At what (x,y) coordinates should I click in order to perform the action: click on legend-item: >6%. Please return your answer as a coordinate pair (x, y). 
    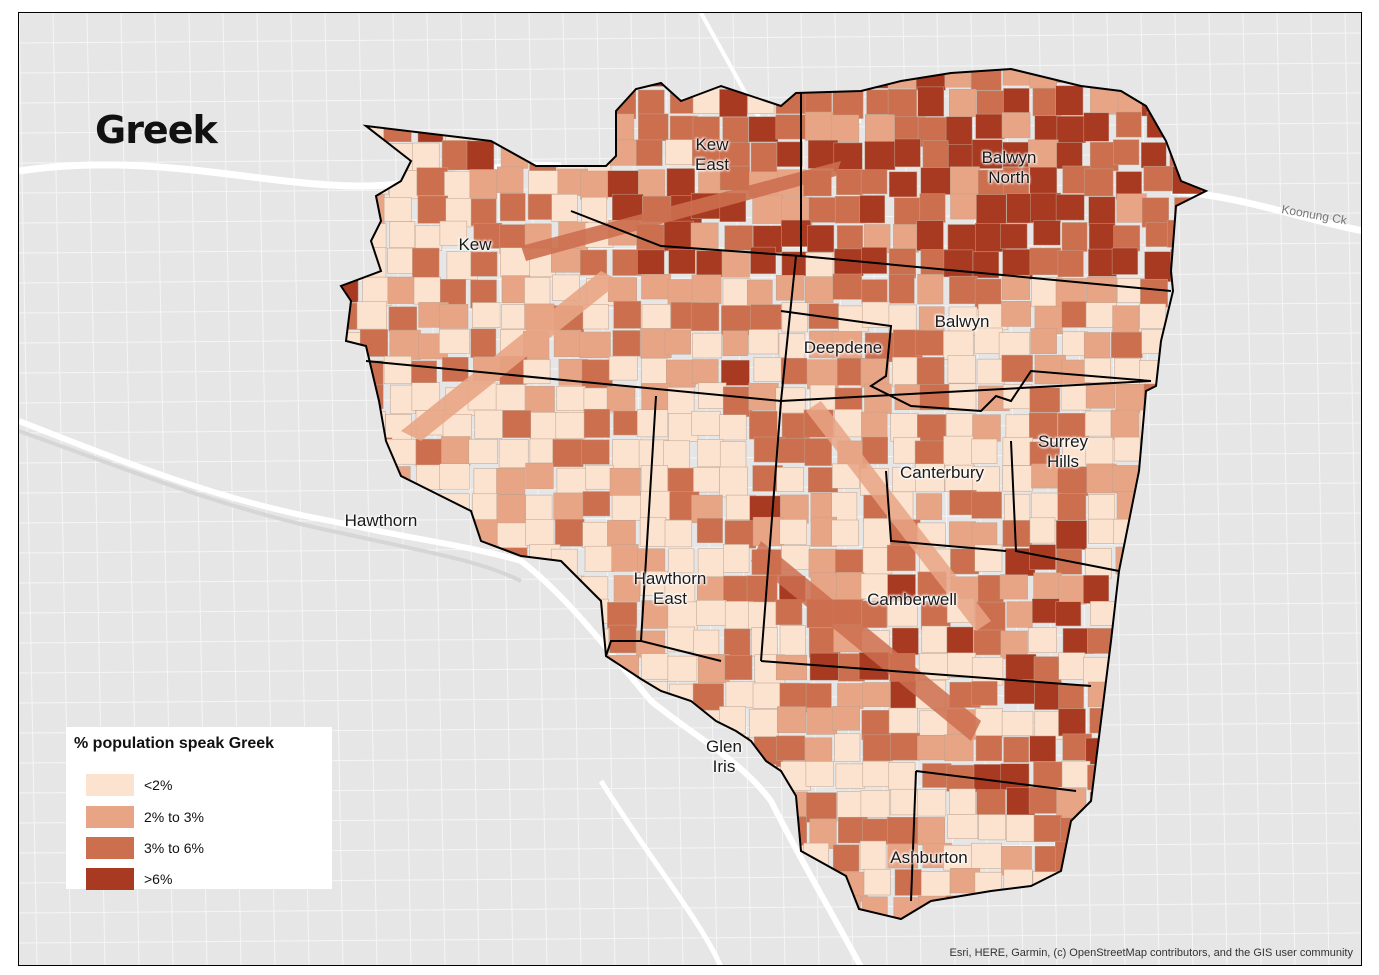
    Looking at the image, I should click on (129, 879).